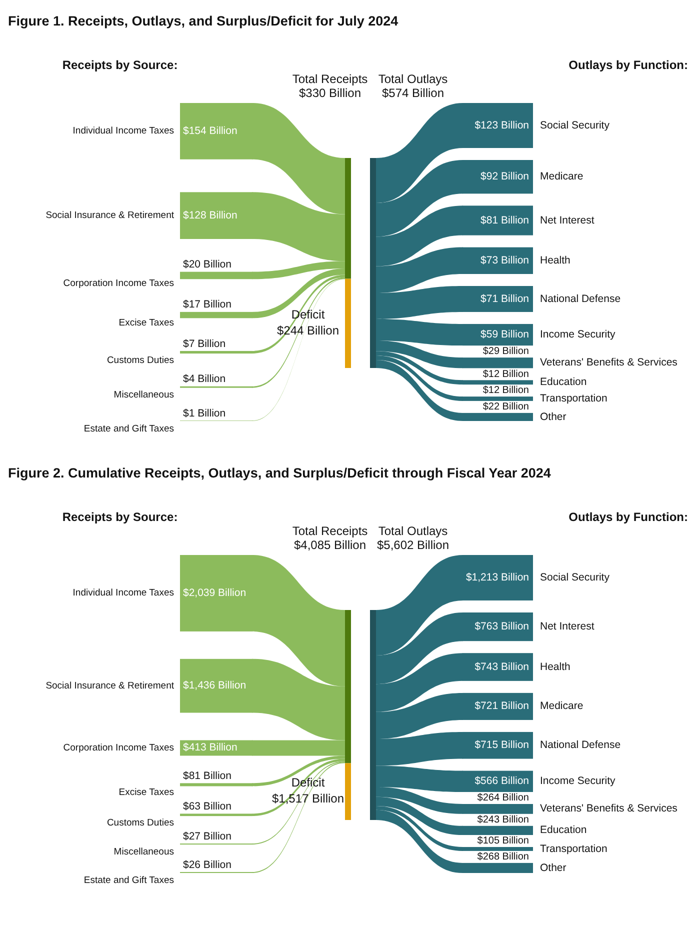 This screenshot has height=930, width=700. Describe the element at coordinates (207, 864) in the screenshot. I see `data-label: $26 Billion` at that location.